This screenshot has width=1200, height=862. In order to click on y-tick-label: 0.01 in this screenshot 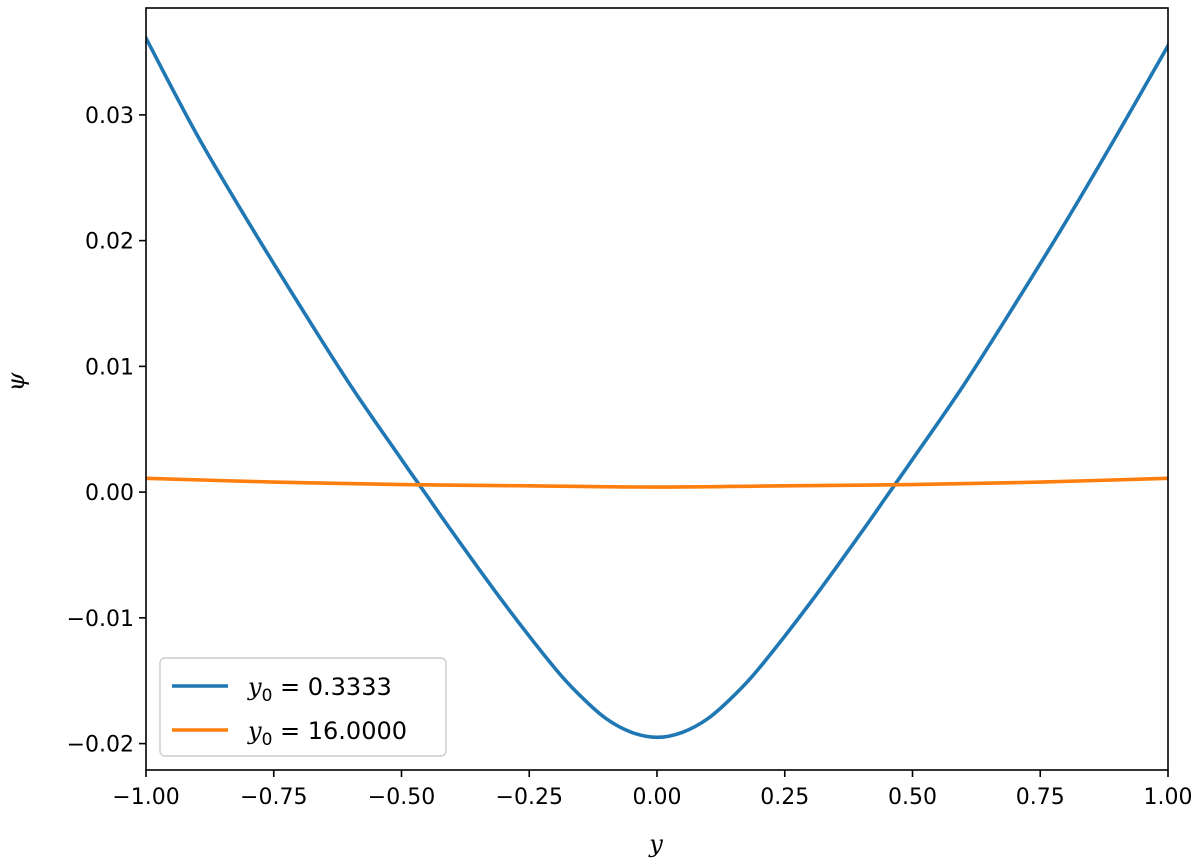, I will do `click(109, 367)`.